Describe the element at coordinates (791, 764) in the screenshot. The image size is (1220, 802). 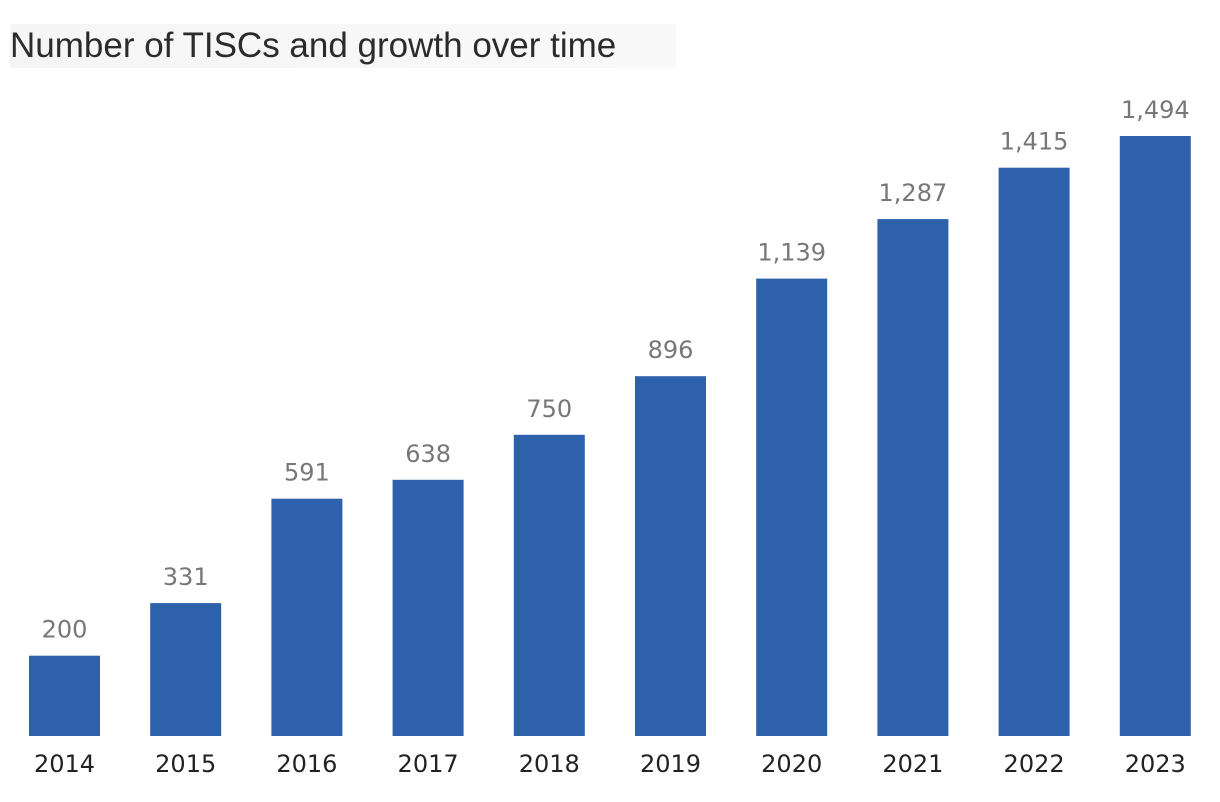
I see `x-tick-label-2020: 2020` at that location.